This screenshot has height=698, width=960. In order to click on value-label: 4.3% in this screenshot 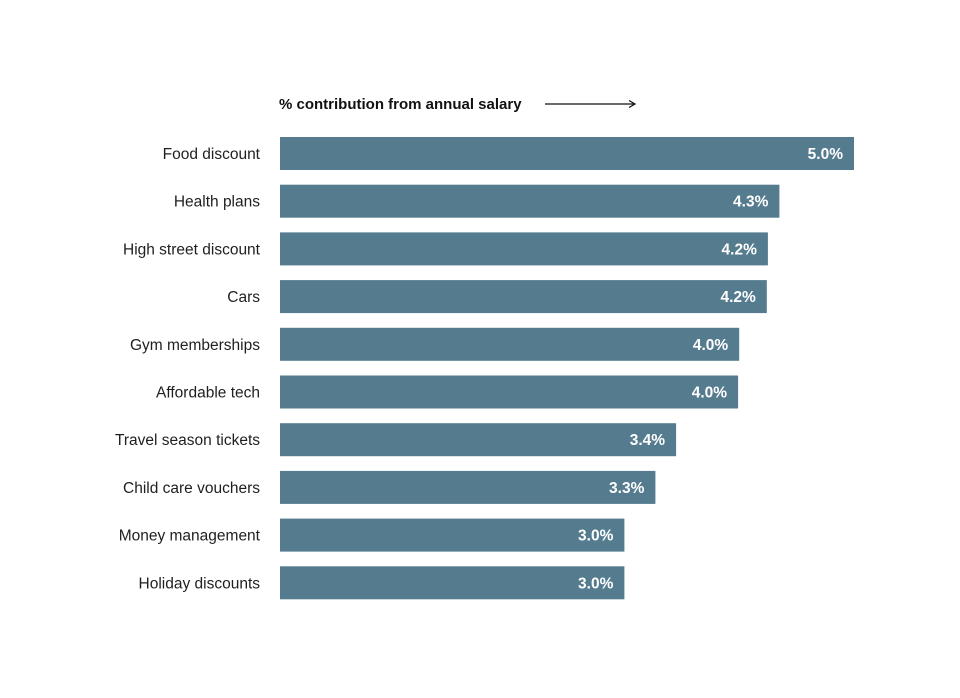, I will do `click(751, 202)`.